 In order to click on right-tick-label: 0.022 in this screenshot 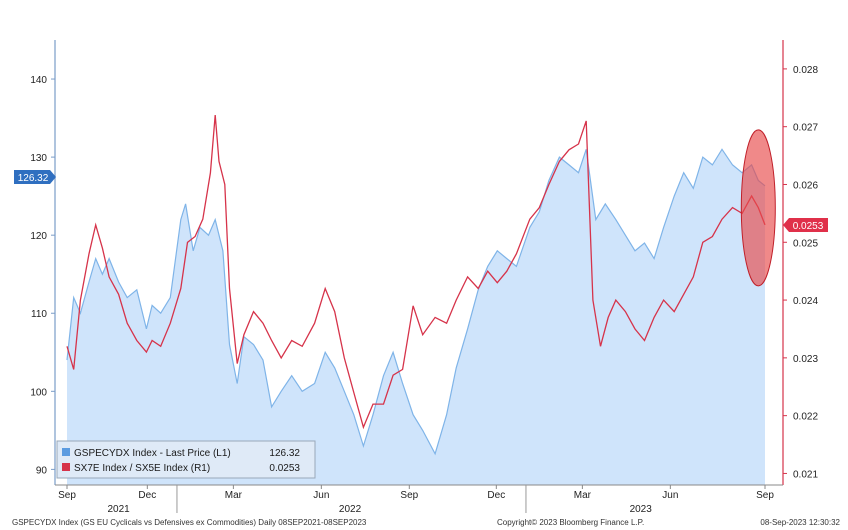, I will do `click(805, 417)`.